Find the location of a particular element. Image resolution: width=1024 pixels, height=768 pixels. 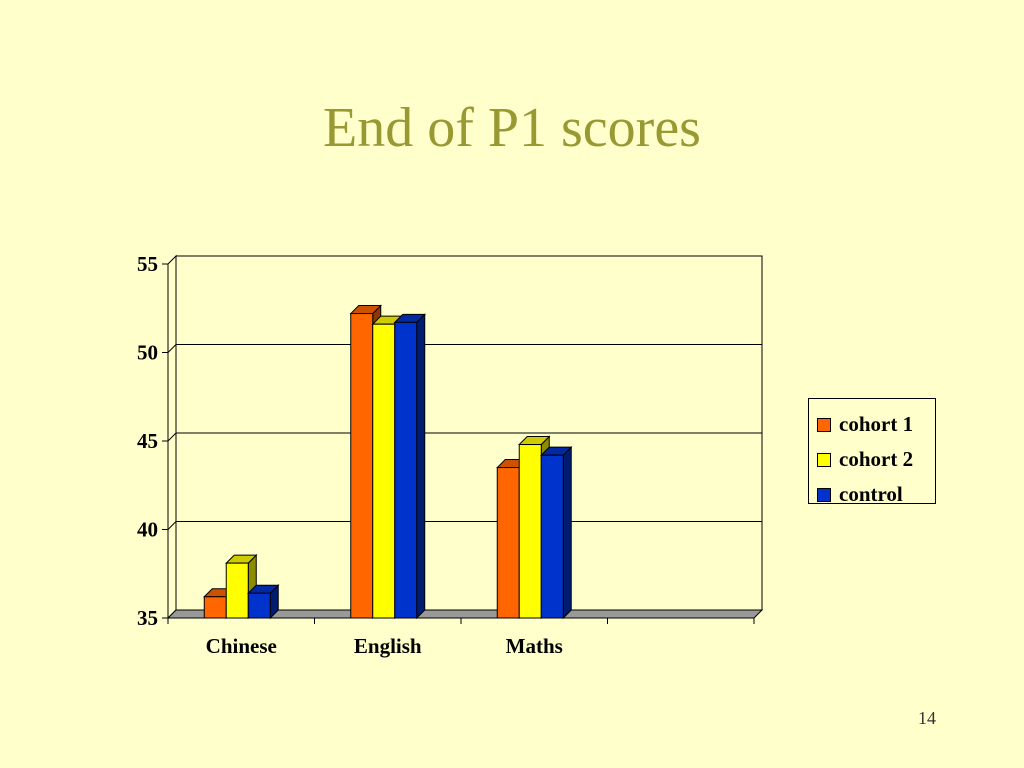

y-tick-label: 50 is located at coordinates (147, 353).